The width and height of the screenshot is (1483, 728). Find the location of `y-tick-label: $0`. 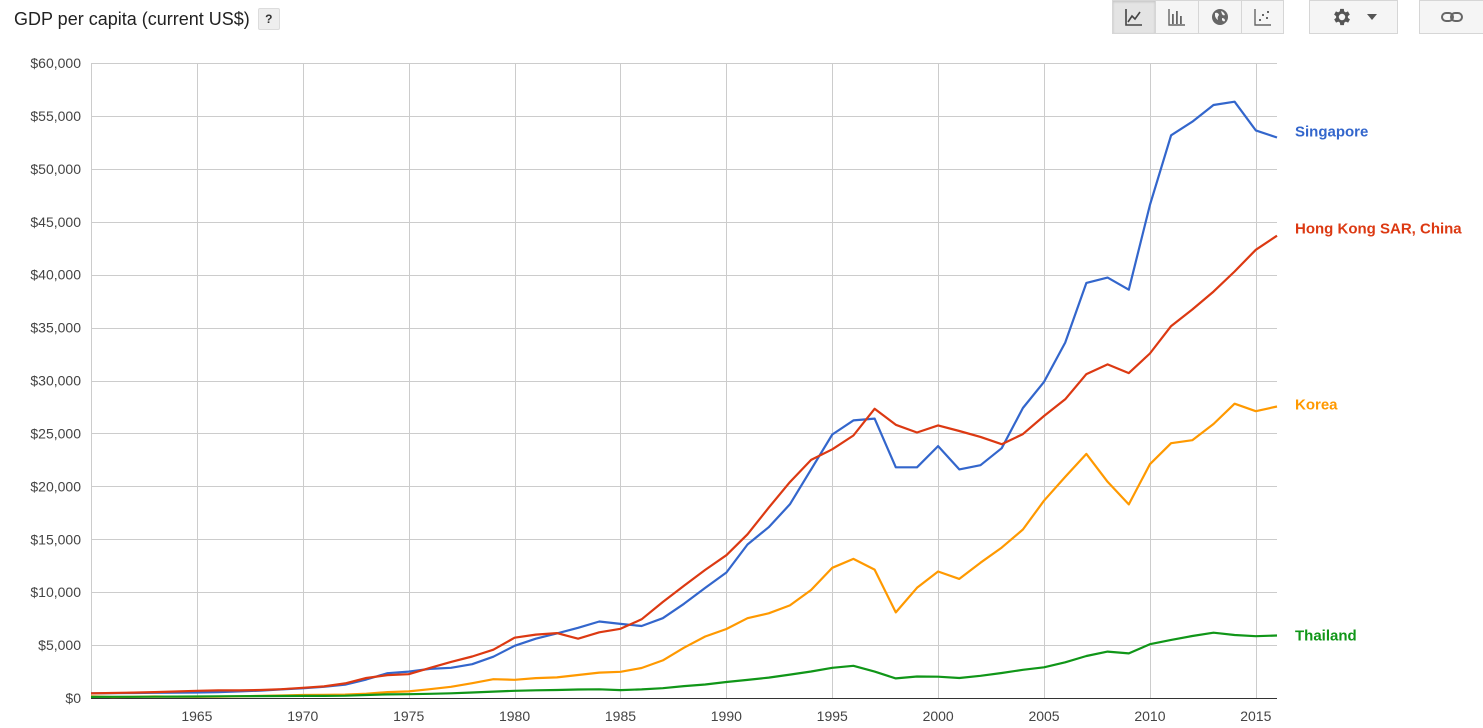

y-tick-label: $0 is located at coordinates (73, 698).